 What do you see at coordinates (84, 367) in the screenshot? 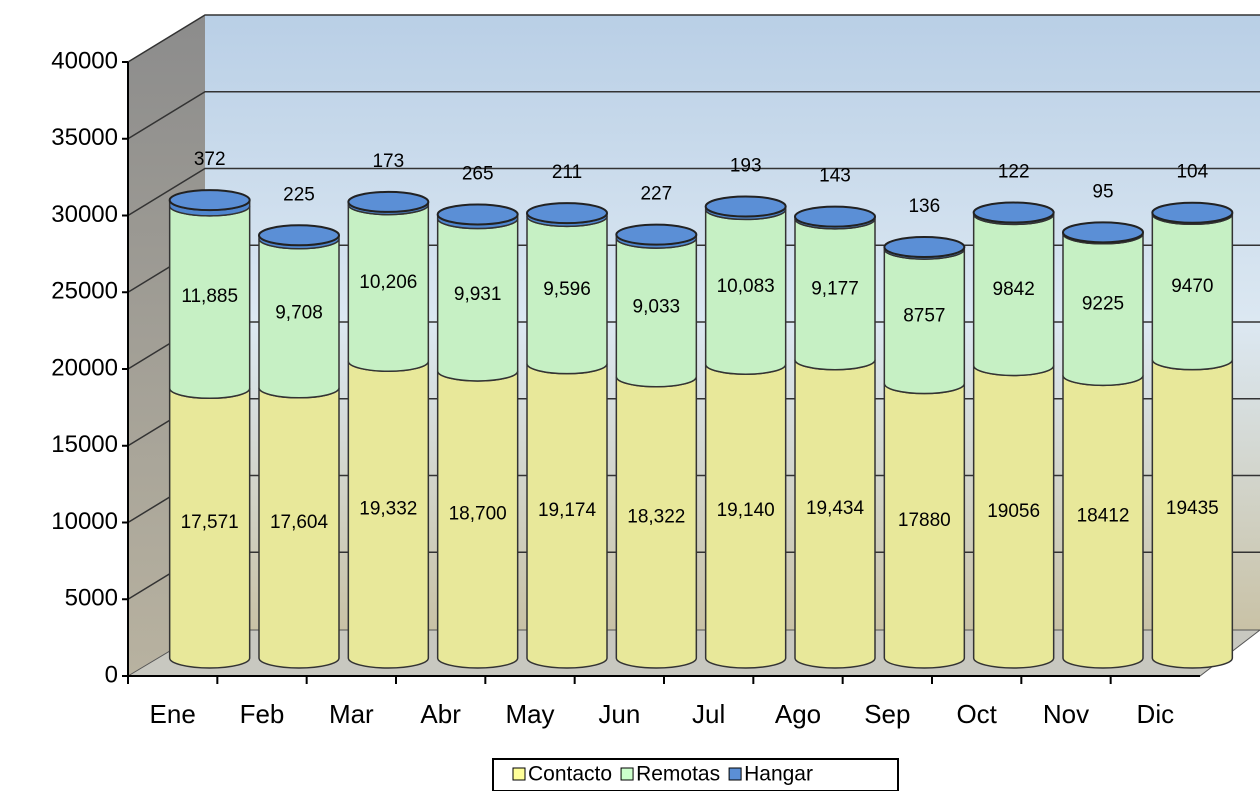
I see `y-tick-label: 20000` at bounding box center [84, 367].